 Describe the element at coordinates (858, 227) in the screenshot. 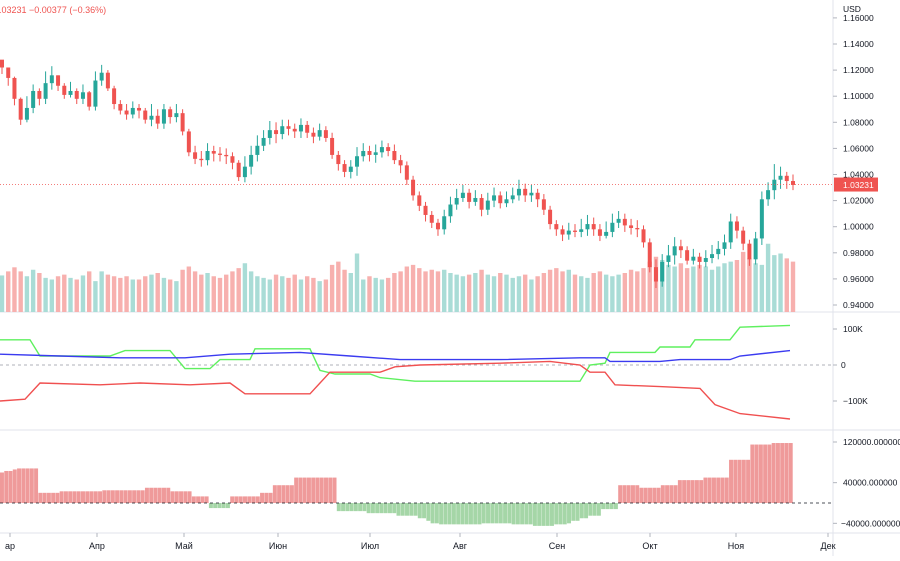

I see `price-tick-label: 1.00000` at that location.